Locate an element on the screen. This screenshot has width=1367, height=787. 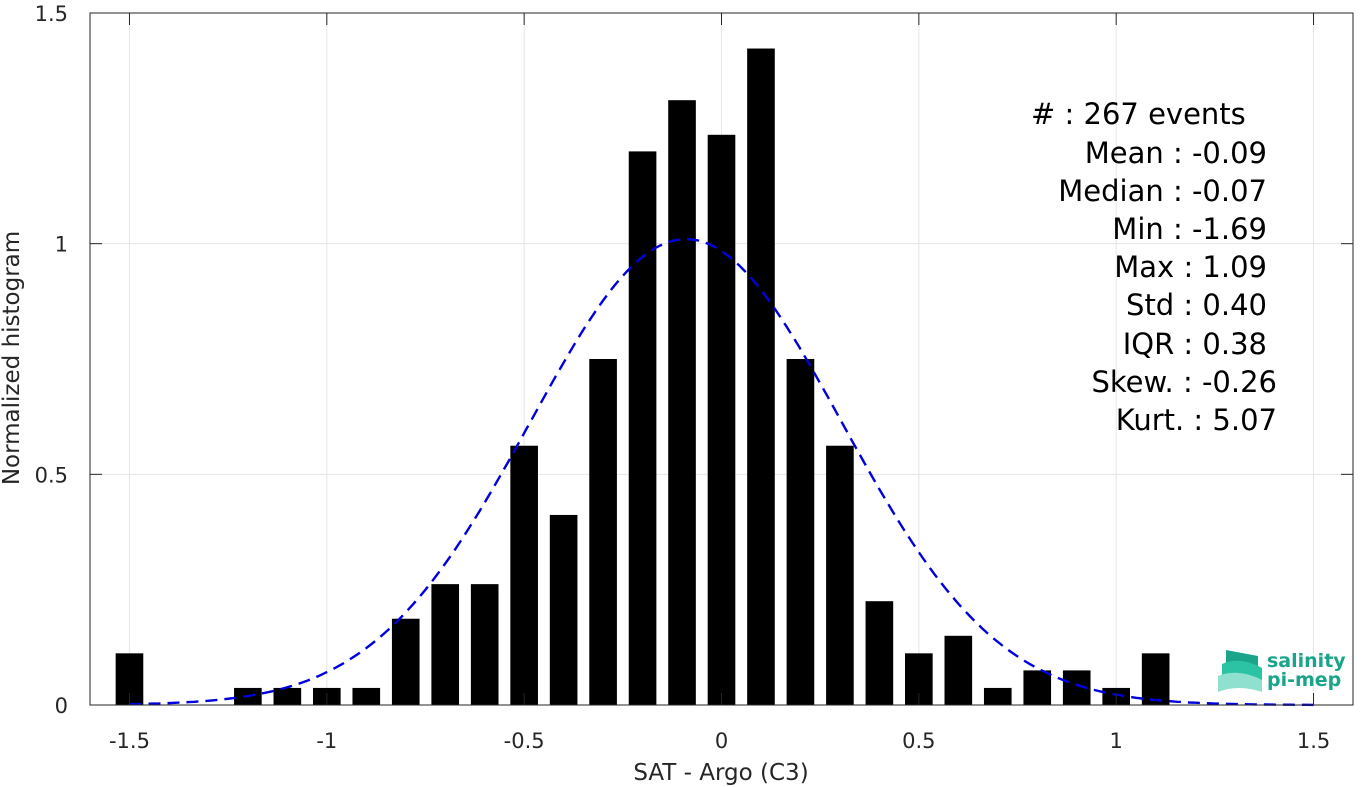
x-tick-label-3: 0 is located at coordinates (721, 741).